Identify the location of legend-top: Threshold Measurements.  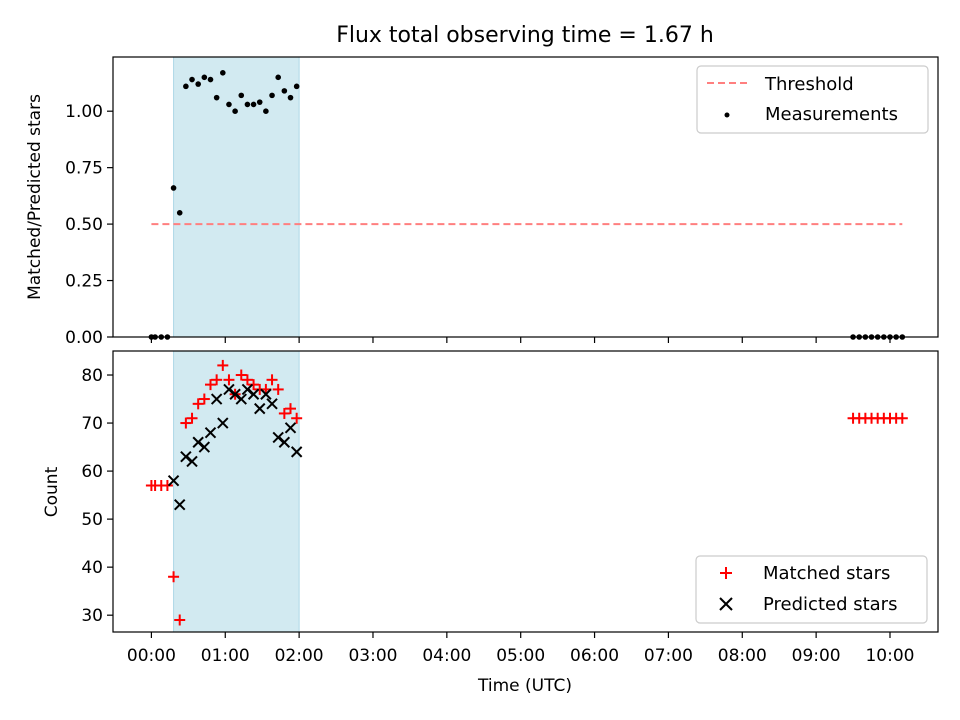
(812, 99).